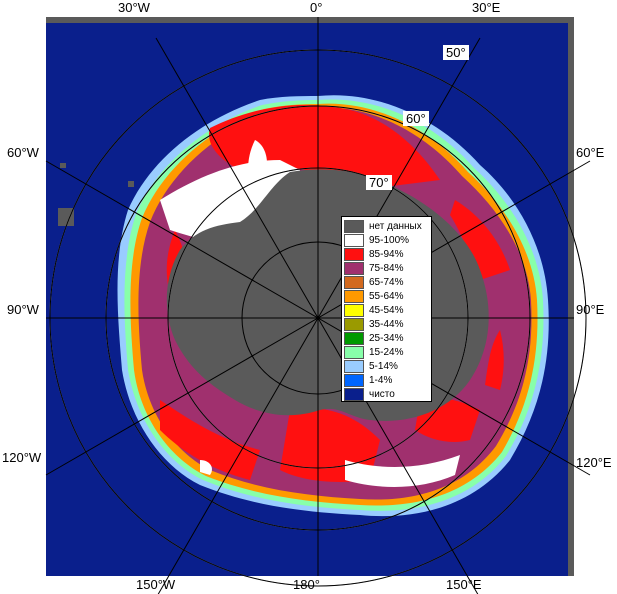 The height and width of the screenshot is (594, 617). Describe the element at coordinates (395, 226) in the screenshot. I see `legend-label: нет данных` at that location.